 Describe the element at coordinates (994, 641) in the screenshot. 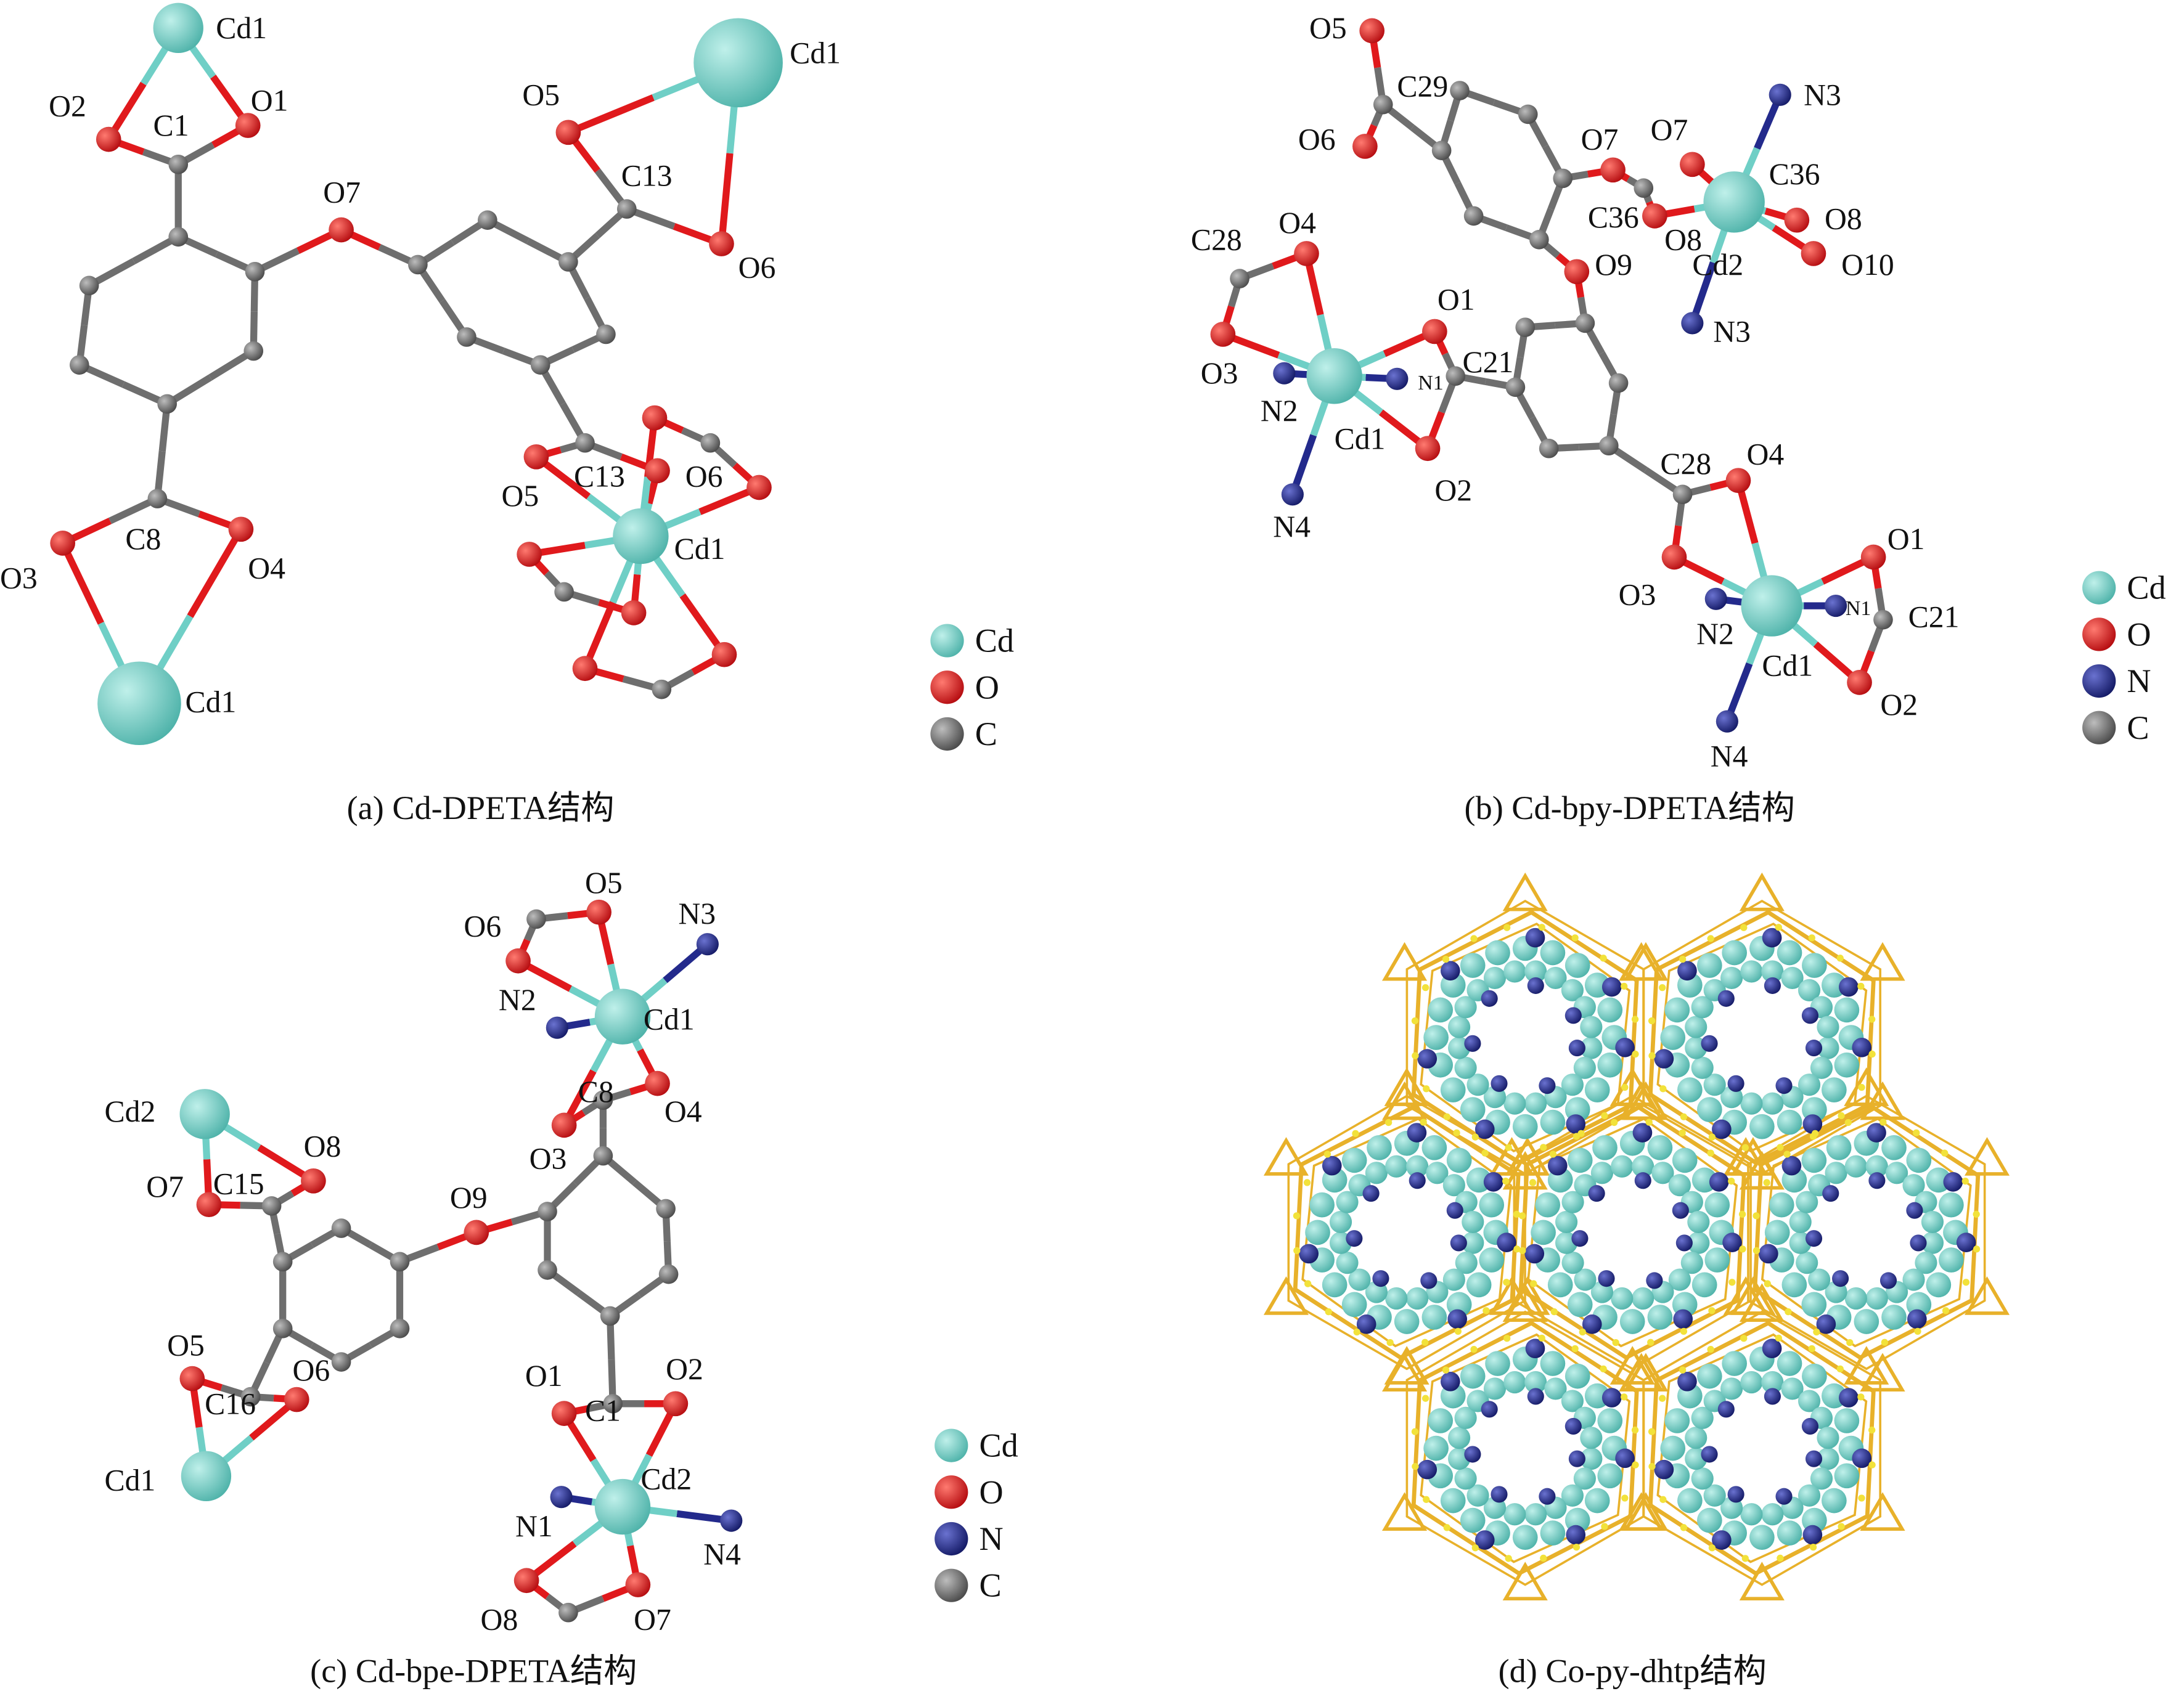

I see `legend-label: Cd` at that location.